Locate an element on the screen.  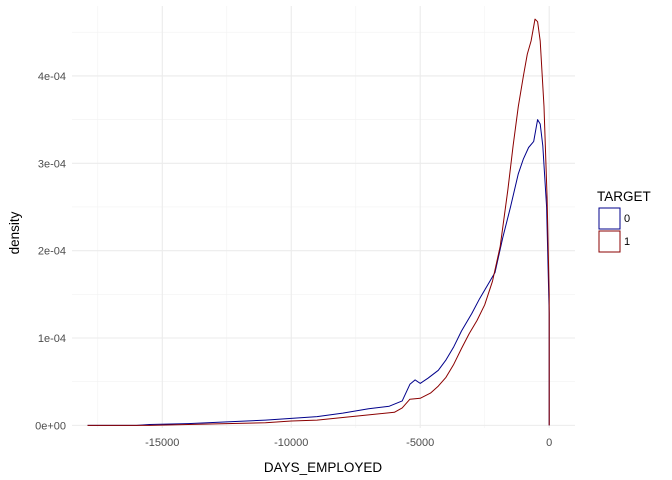
y-axis-title: density is located at coordinates (14, 232).